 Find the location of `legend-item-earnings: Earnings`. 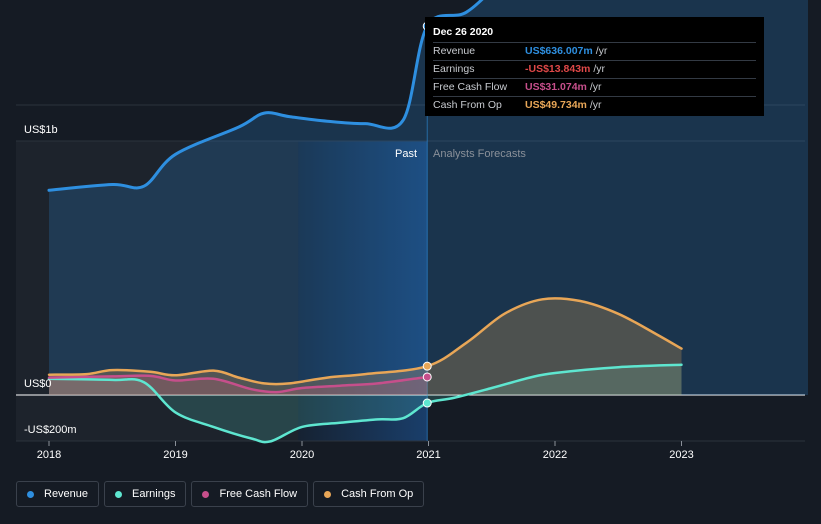

legend-item-earnings: Earnings is located at coordinates (145, 494).